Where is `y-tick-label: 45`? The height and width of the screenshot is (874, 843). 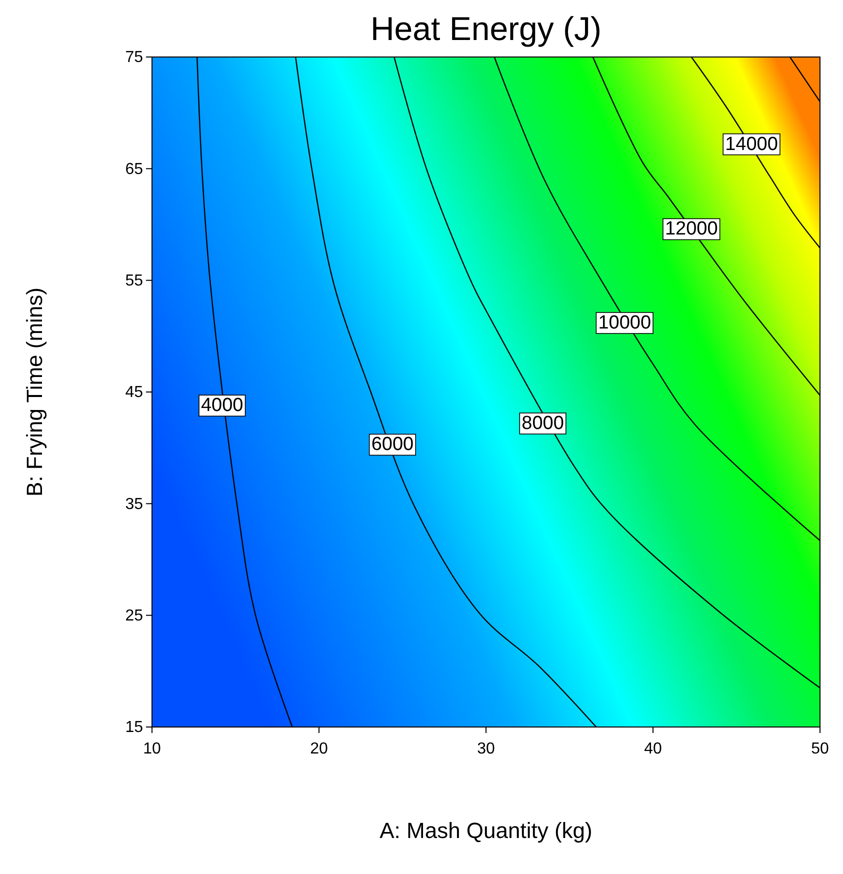
y-tick-label: 45 is located at coordinates (134, 393).